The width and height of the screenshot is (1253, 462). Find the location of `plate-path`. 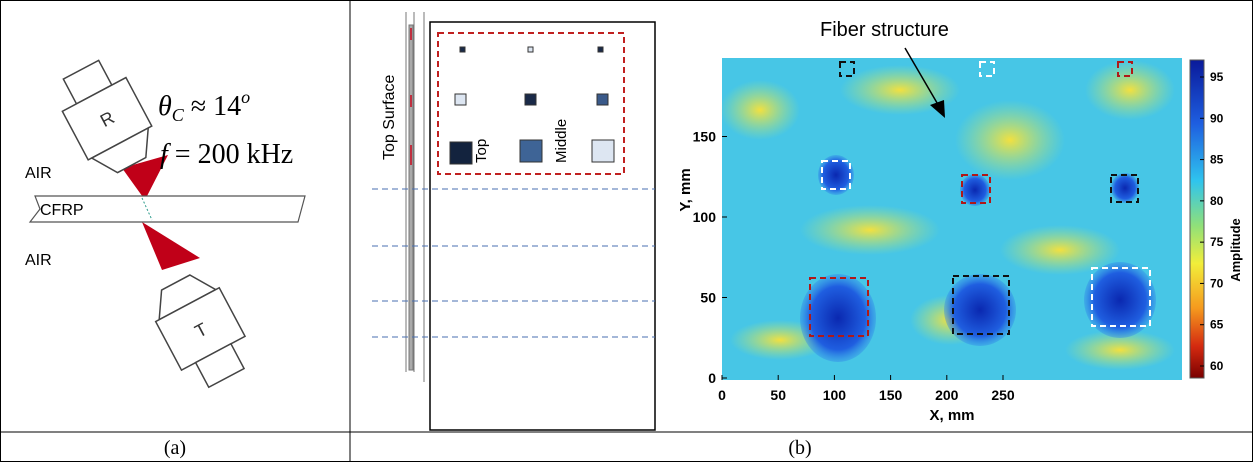

plate-path is located at coordinates (147, 209).